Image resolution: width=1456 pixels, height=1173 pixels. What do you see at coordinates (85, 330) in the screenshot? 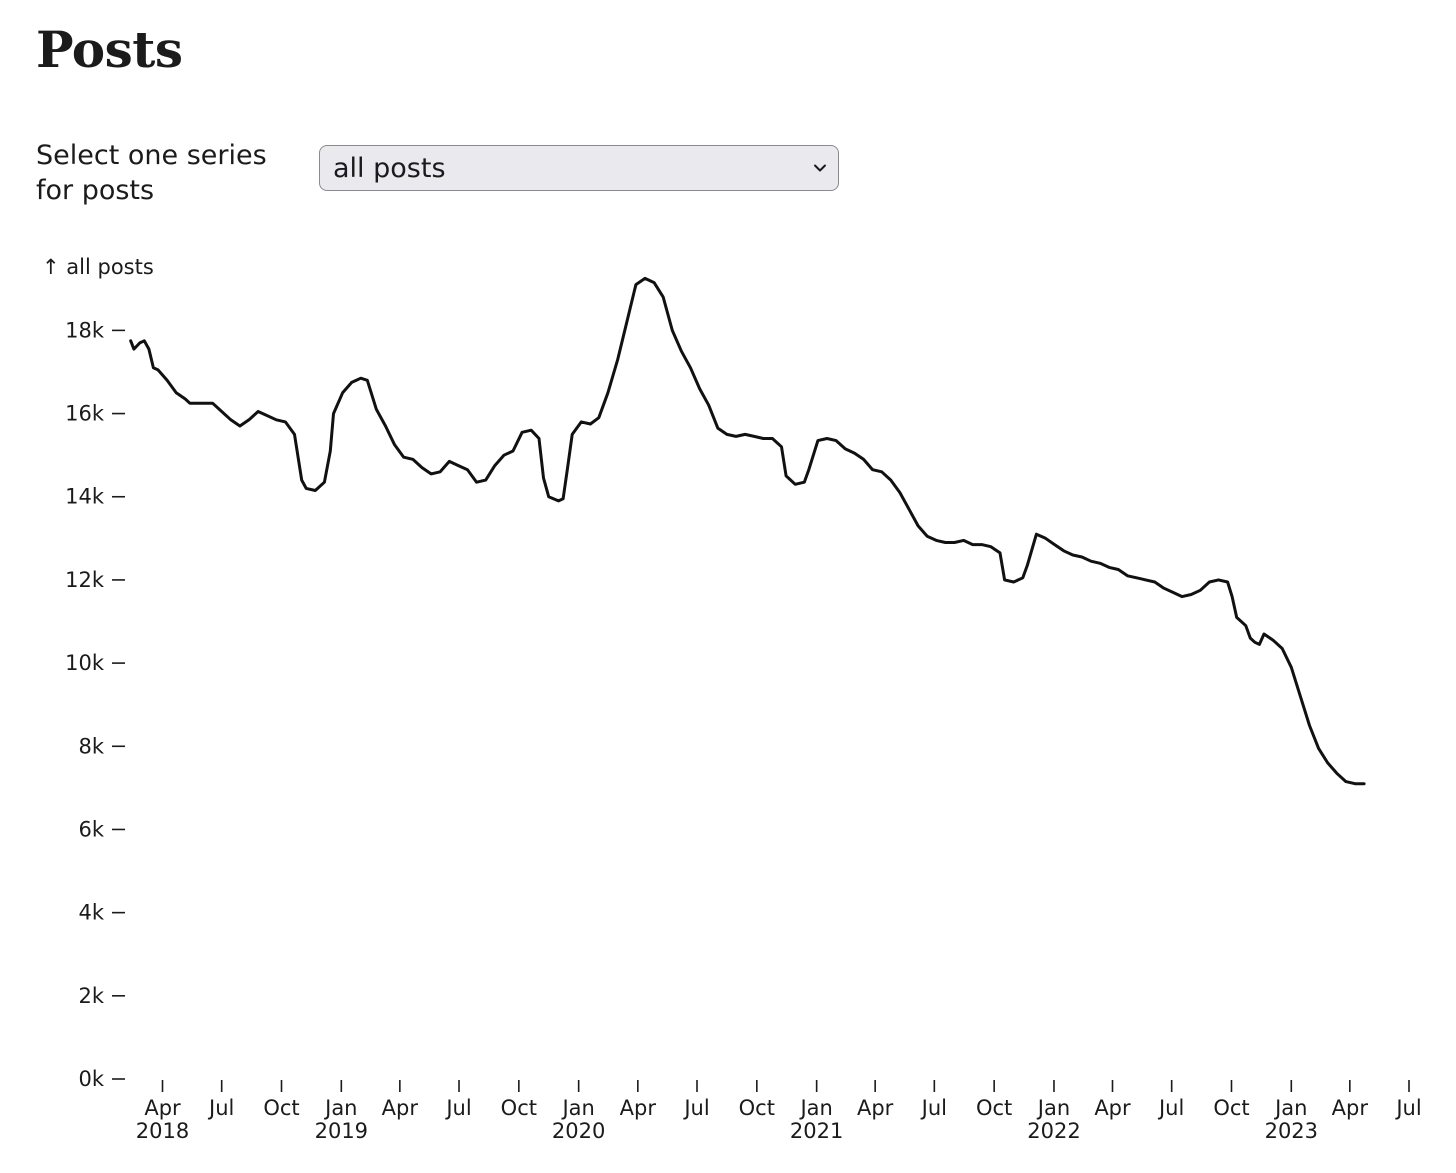
I see `y-tick-label: 18k` at bounding box center [85, 330].